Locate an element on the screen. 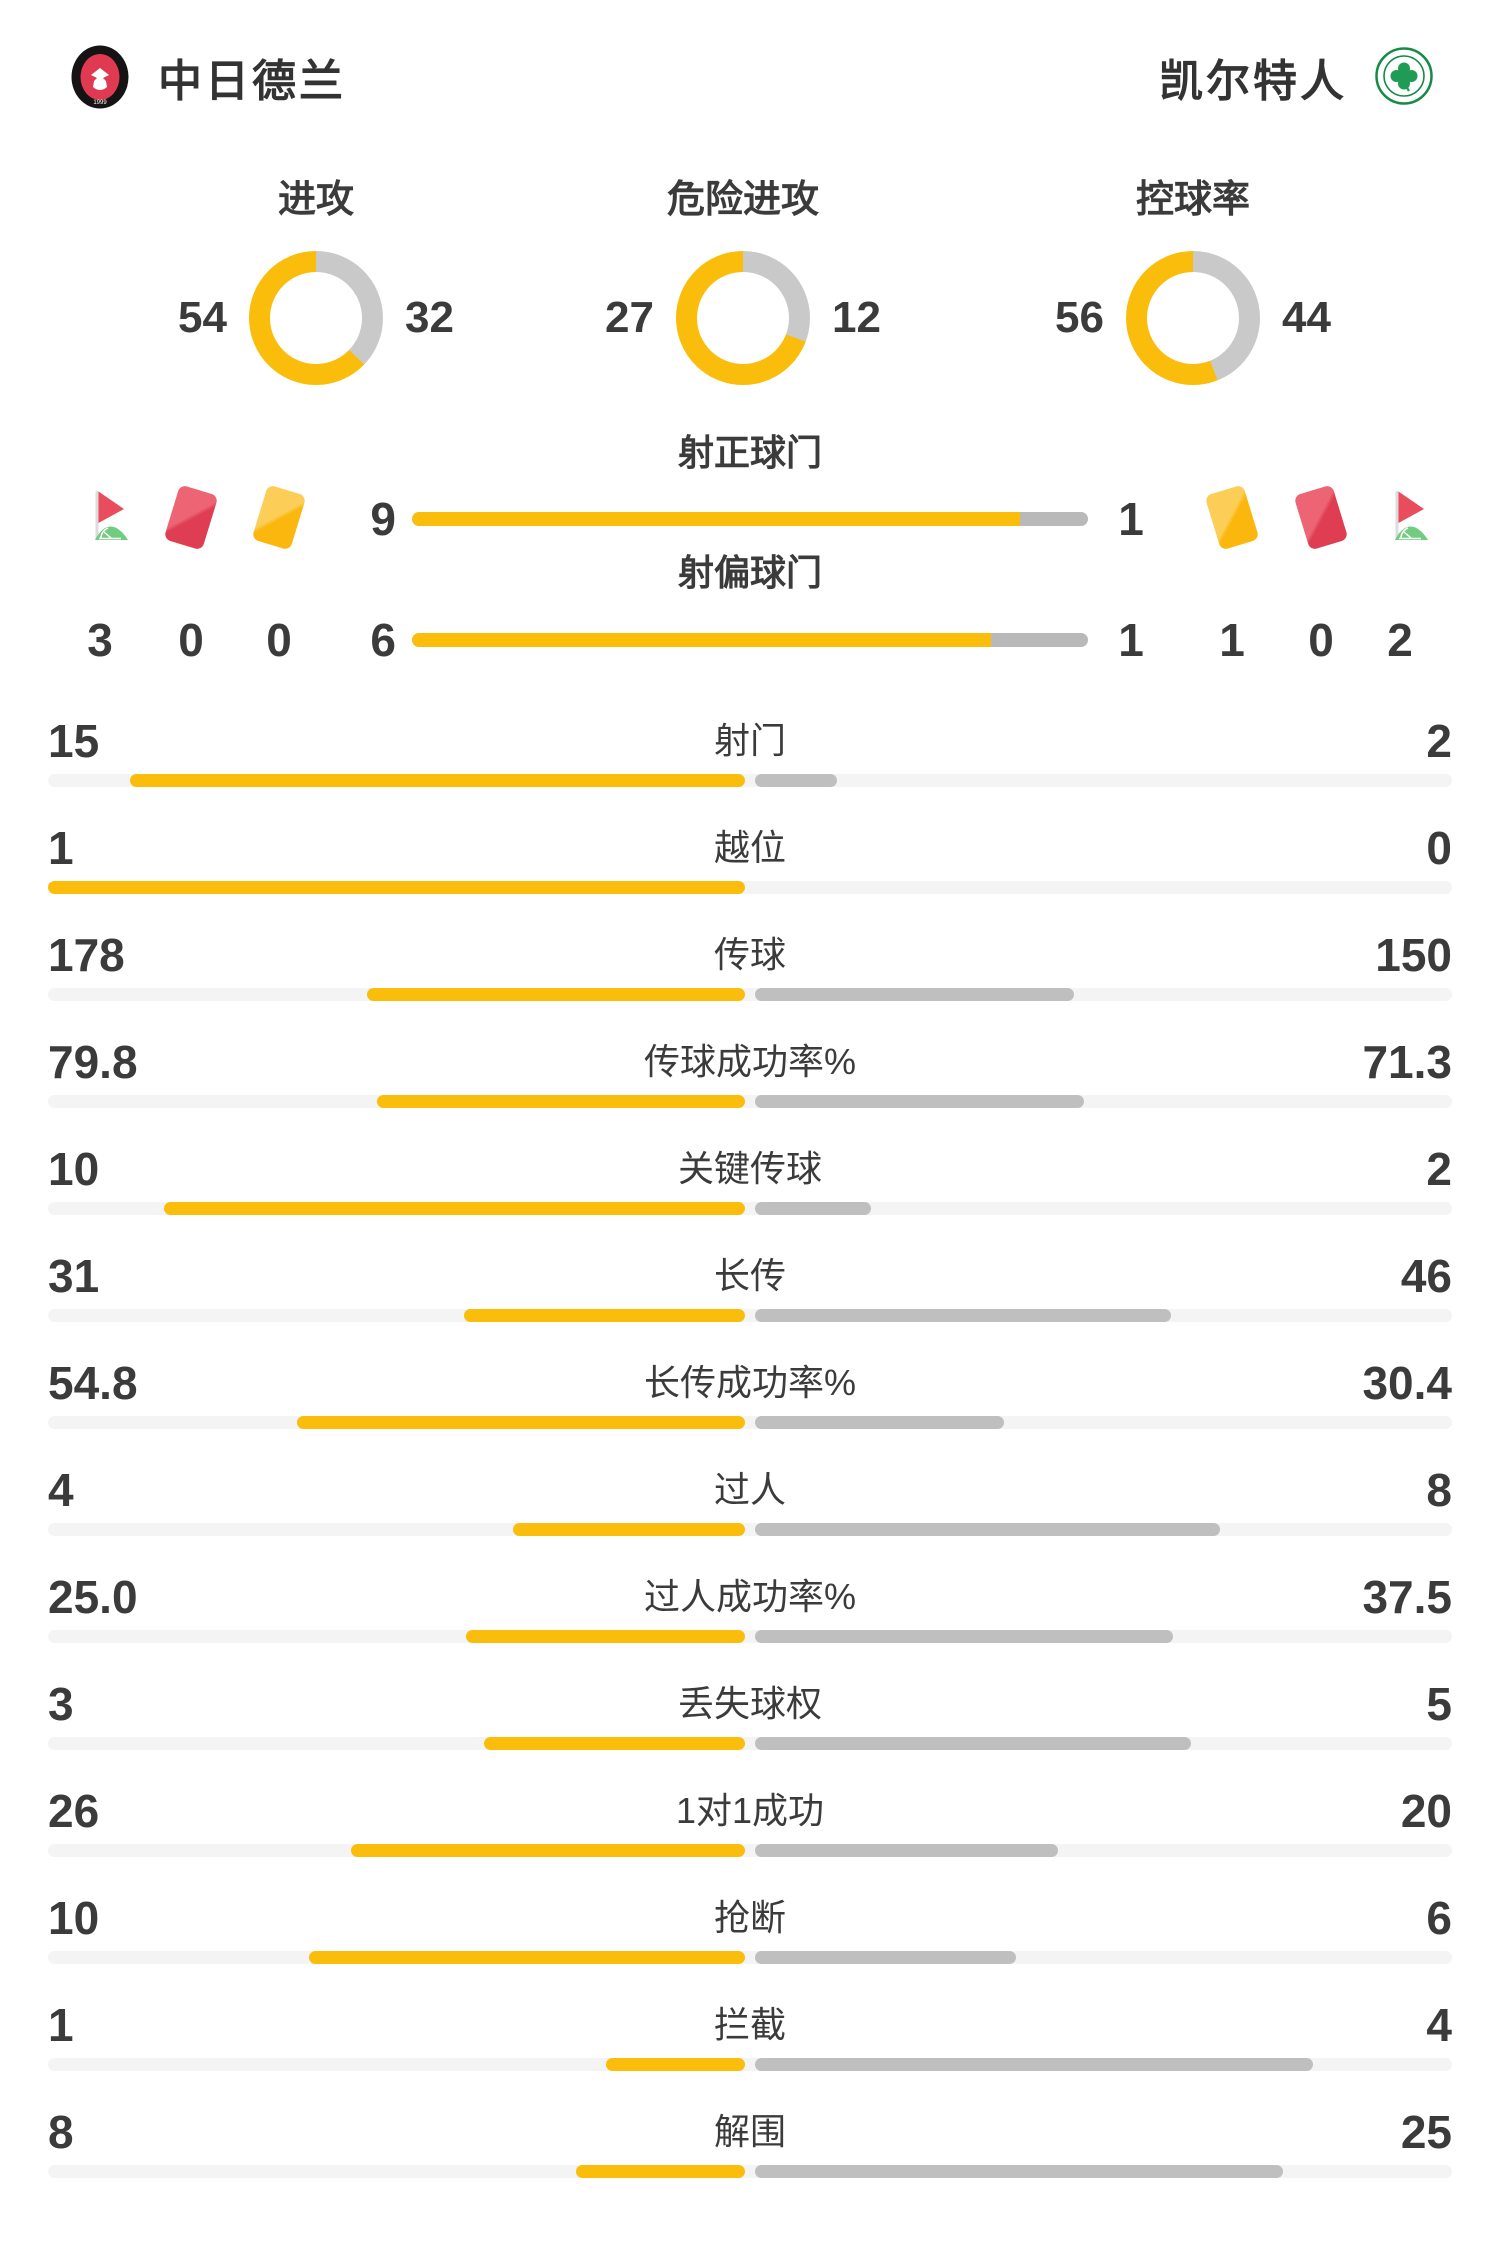  stat-label: 丢失球权 is located at coordinates (749, 1703).